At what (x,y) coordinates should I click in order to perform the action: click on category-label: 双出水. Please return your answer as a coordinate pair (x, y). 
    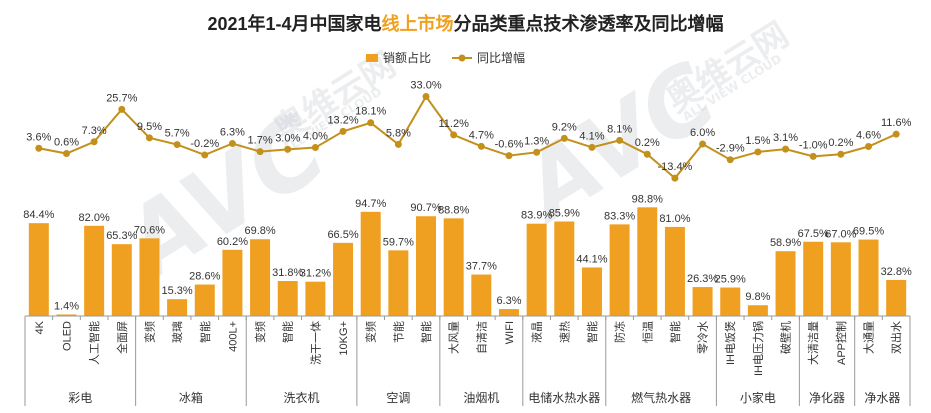
    Looking at the image, I should click on (896, 337).